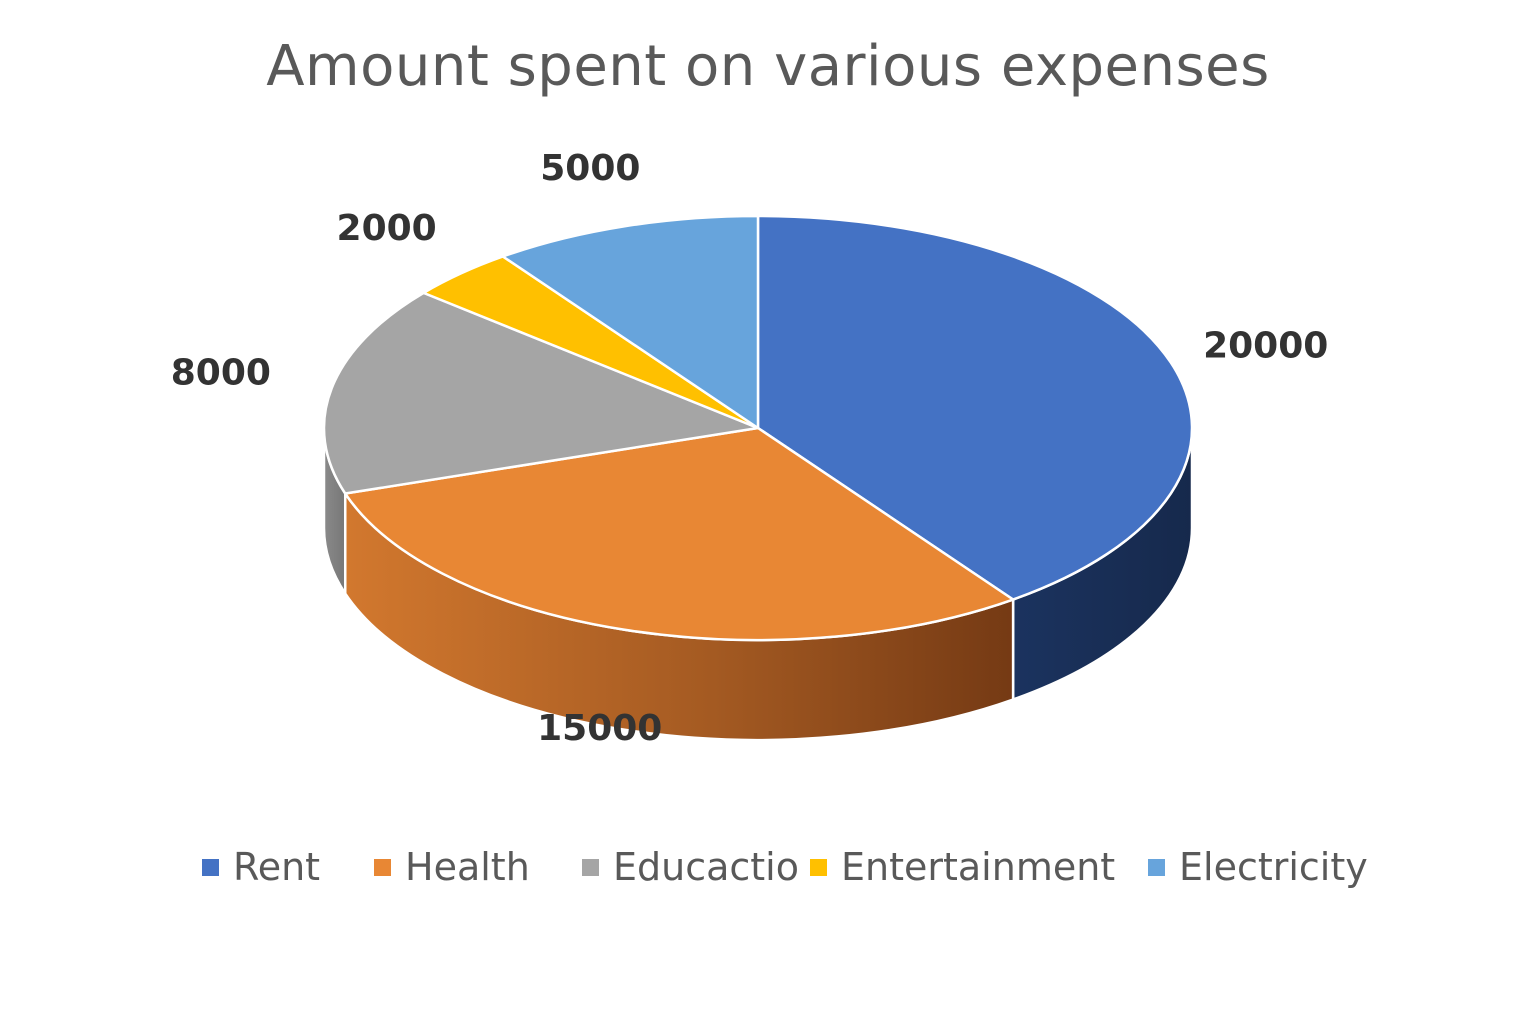 This screenshot has width=1536, height=1024. I want to click on legend-item-rent: Rent, so click(277, 867).